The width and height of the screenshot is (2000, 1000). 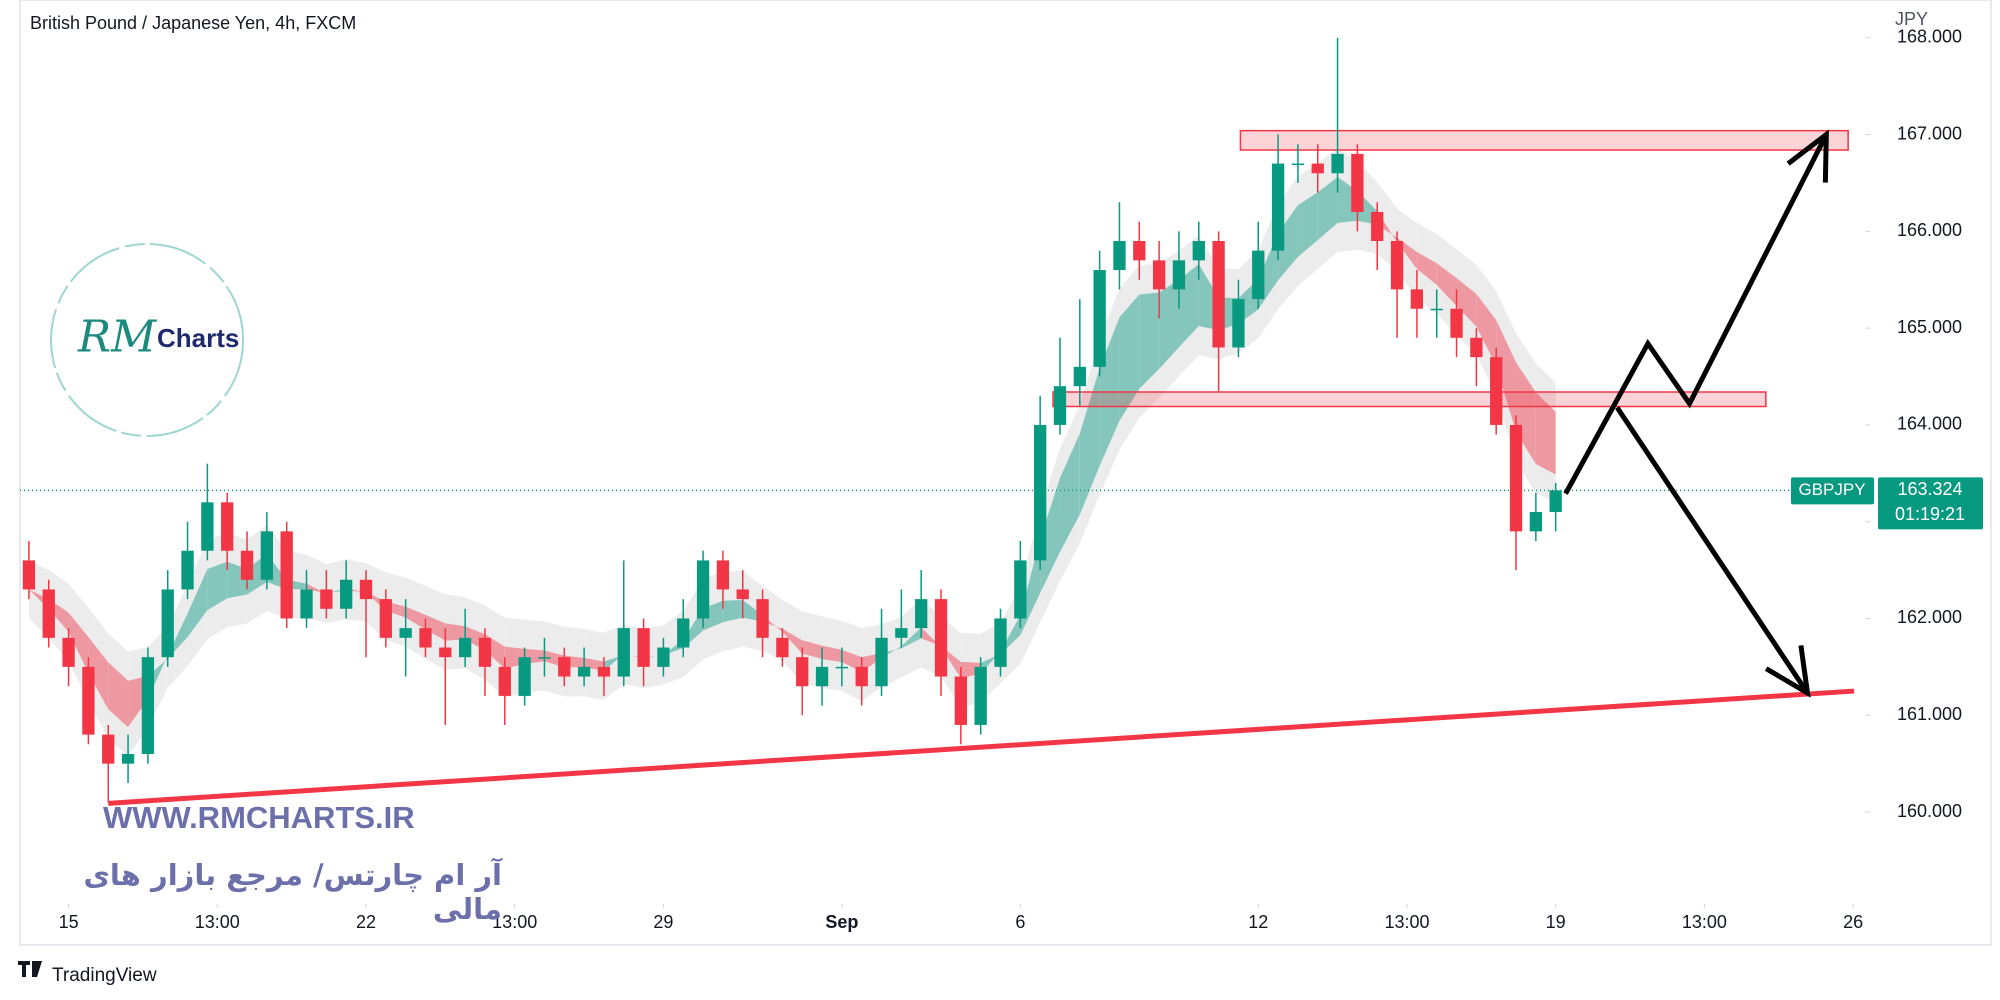 What do you see at coordinates (1929, 36) in the screenshot?
I see `y-tick-label: 168.000` at bounding box center [1929, 36].